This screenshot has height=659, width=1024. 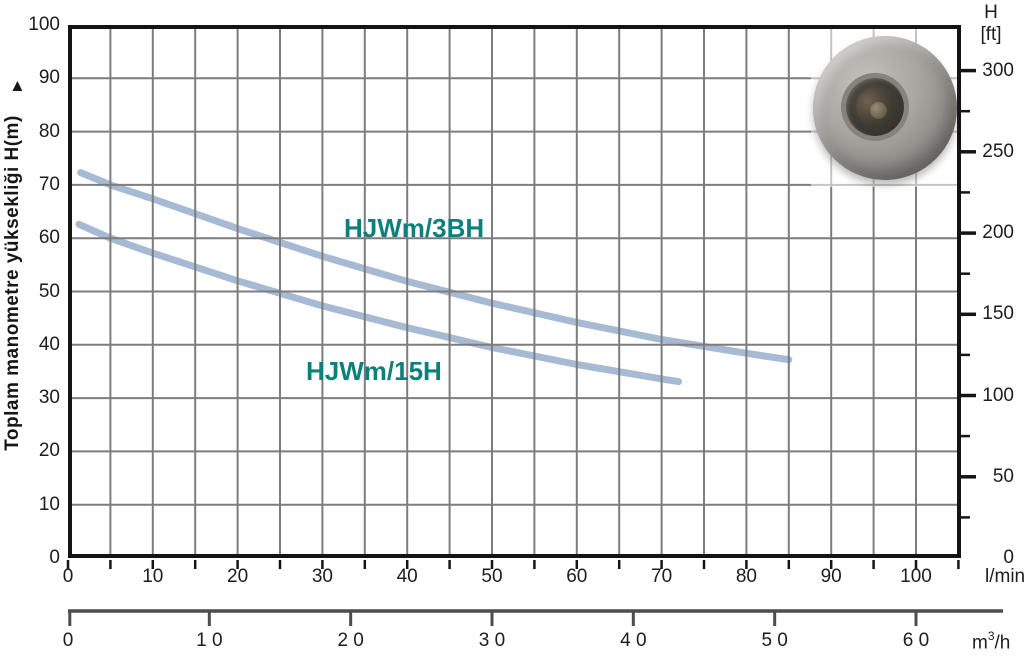 What do you see at coordinates (980, 643) in the screenshot?
I see `m3h-unit-base: m` at bounding box center [980, 643].